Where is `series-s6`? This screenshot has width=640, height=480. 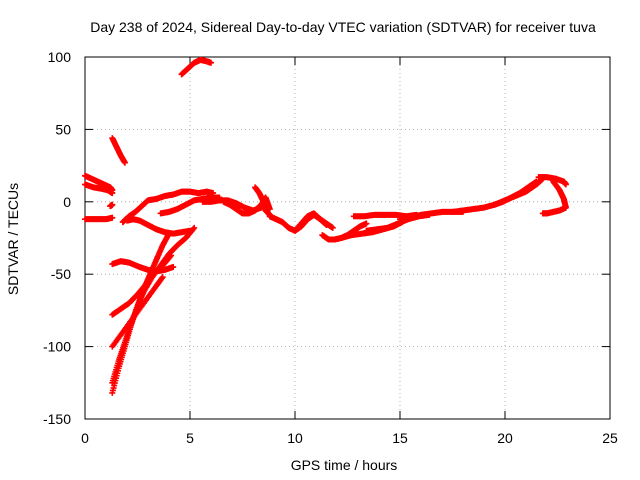 series-s6 is located at coordinates (196, 67).